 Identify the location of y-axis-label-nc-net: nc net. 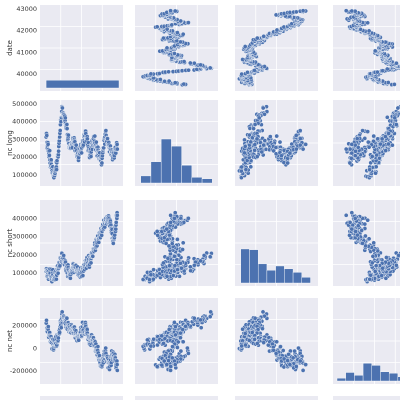
(10, 341).